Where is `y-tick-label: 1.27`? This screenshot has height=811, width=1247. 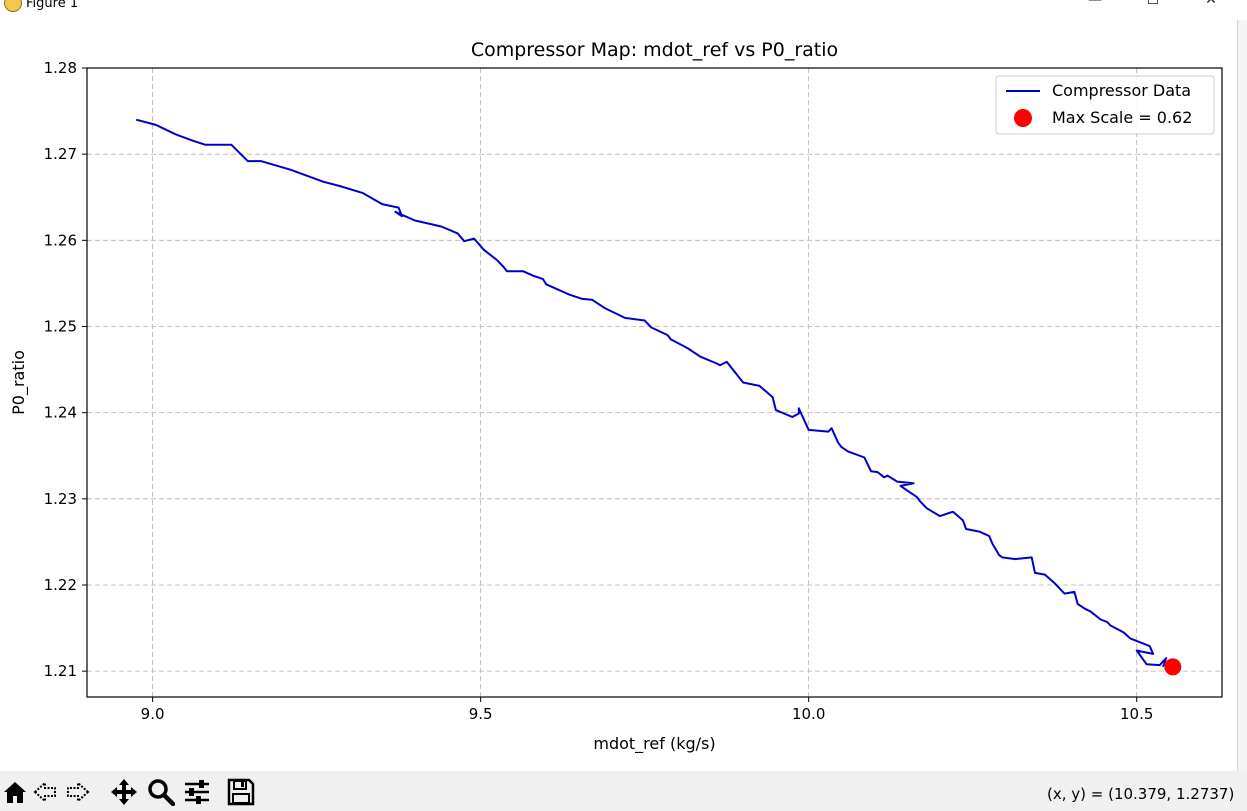 y-tick-label: 1.27 is located at coordinates (60, 154).